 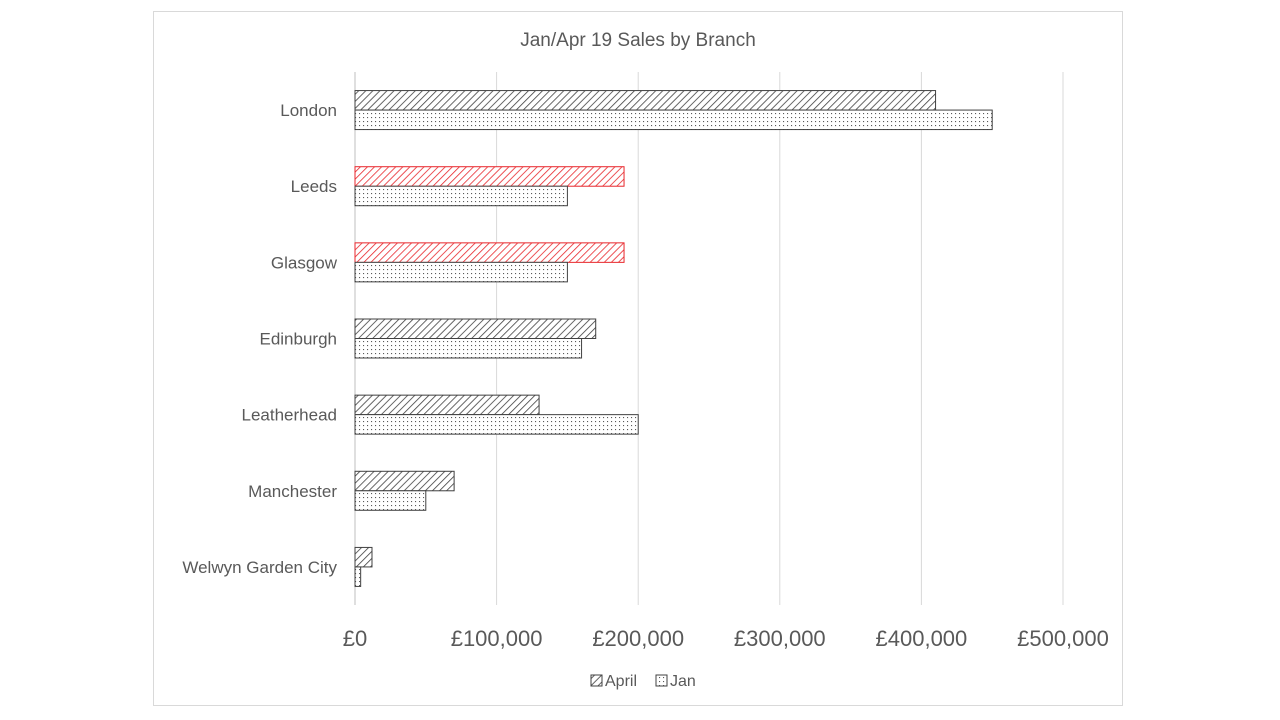 What do you see at coordinates (390, 500) in the screenshot?
I see `bar-jan-manchester` at bounding box center [390, 500].